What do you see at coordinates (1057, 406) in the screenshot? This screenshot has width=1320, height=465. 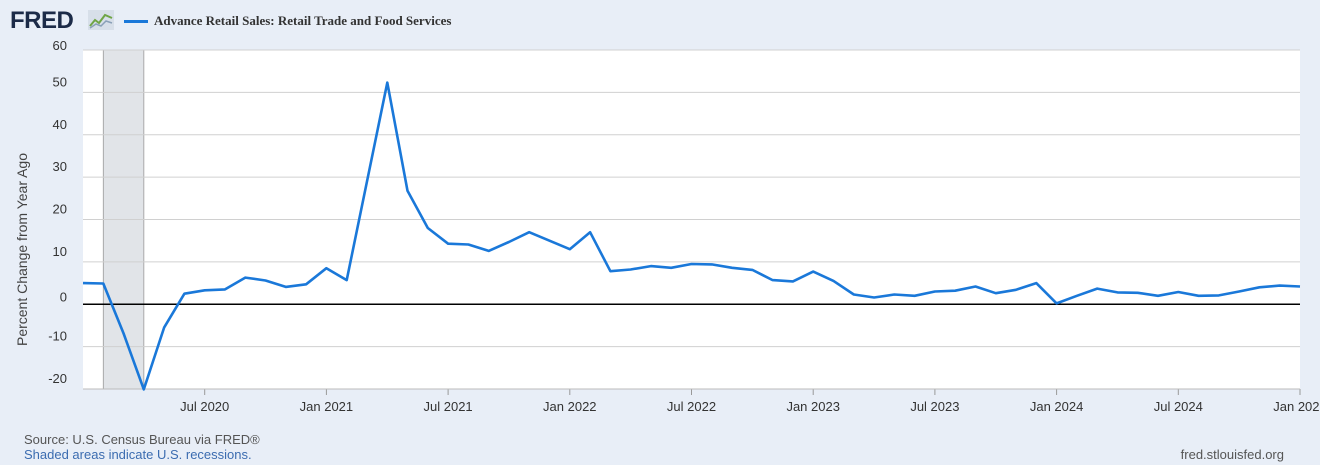 I see `x-tick-label: Jan 2024` at bounding box center [1057, 406].